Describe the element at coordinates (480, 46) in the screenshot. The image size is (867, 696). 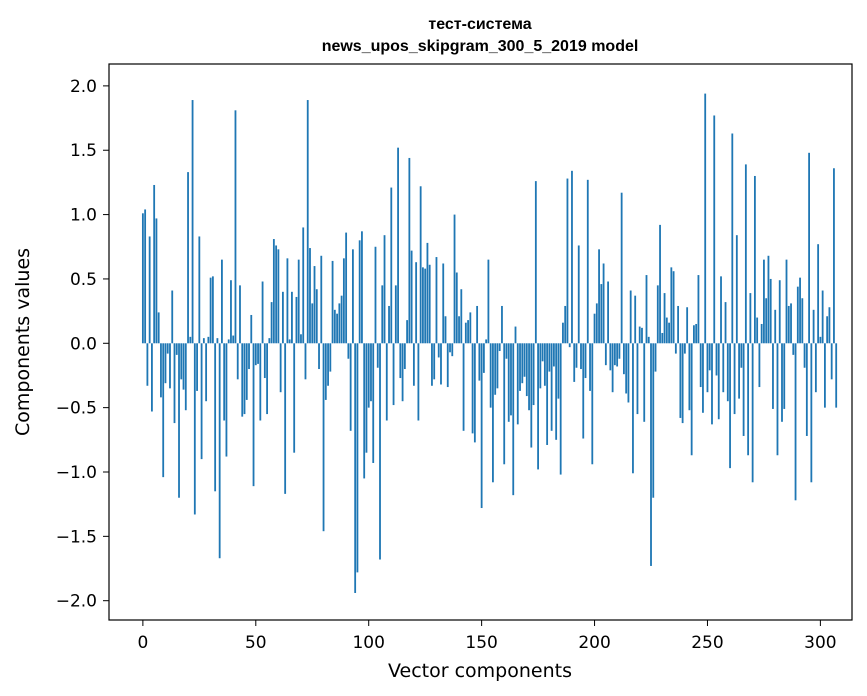
I see `chart-title-line-2: news_upos_skipgram_300_5_2019 model` at that location.